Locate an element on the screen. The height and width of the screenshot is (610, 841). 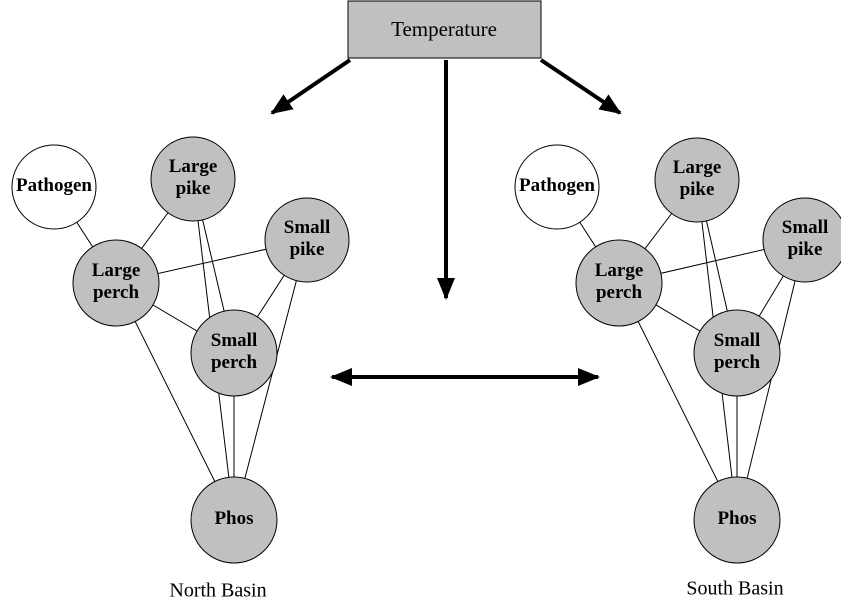
basin-label: North Basin is located at coordinates (217, 591).